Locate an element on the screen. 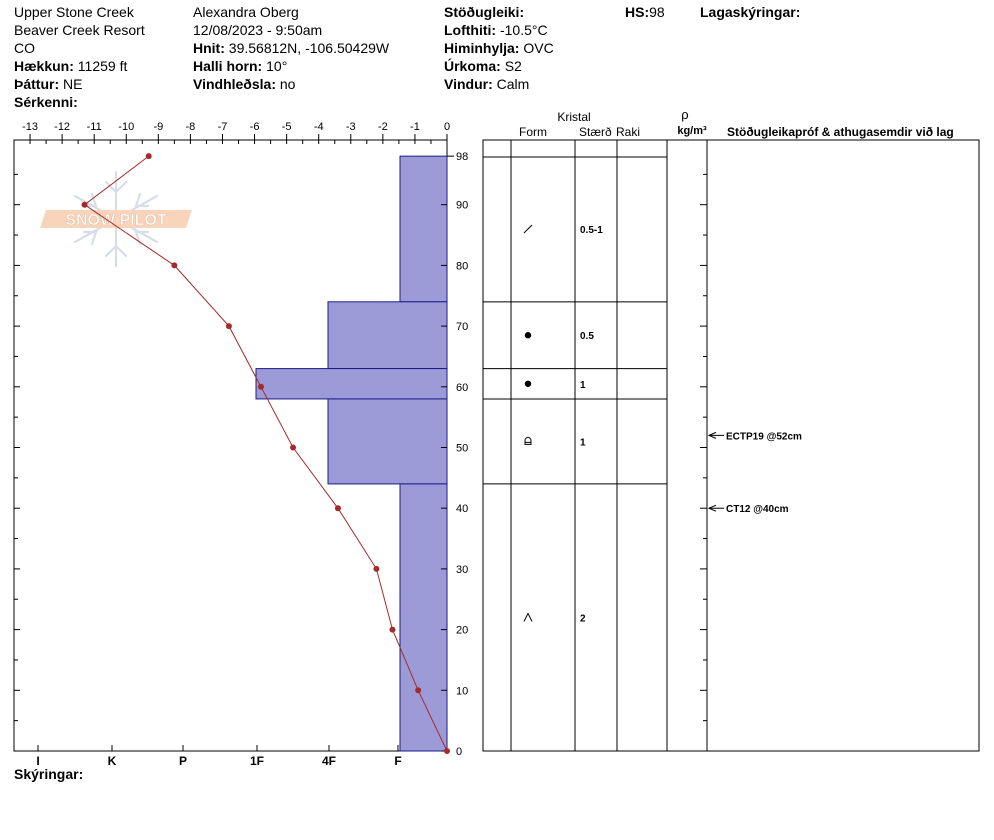 Image resolution: width=994 pixels, height=840 pixels. height-tick-label: 0 is located at coordinates (459, 752).